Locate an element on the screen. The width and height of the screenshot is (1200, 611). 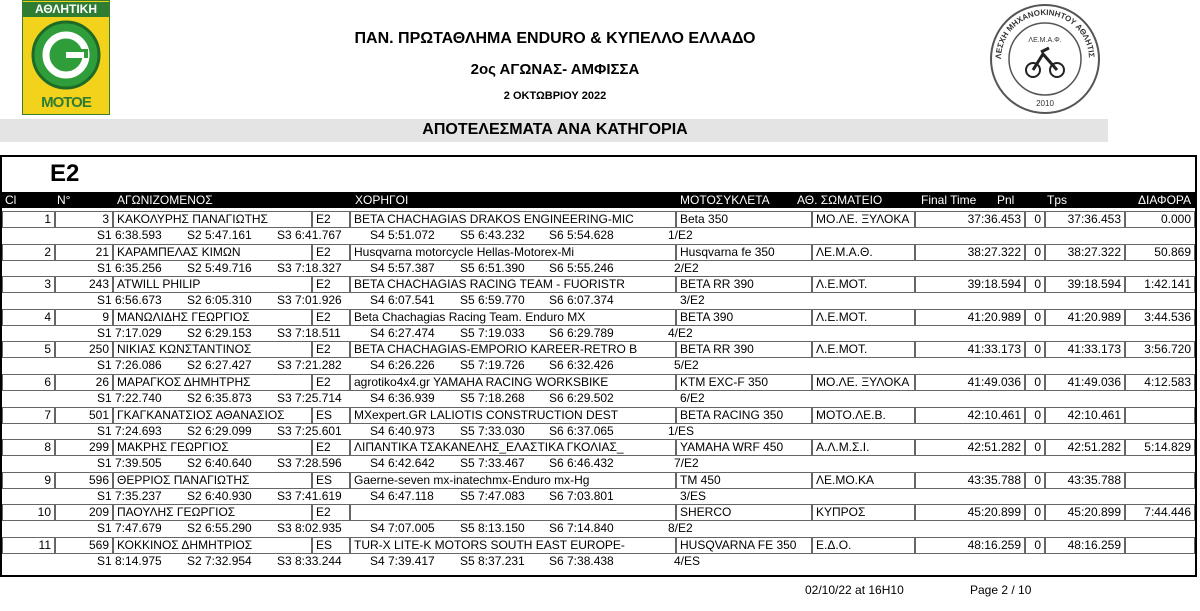
sponsor-cell: BETA CHACHAGIAS DRAKOS ENGINEERING-MIC is located at coordinates (513, 219).